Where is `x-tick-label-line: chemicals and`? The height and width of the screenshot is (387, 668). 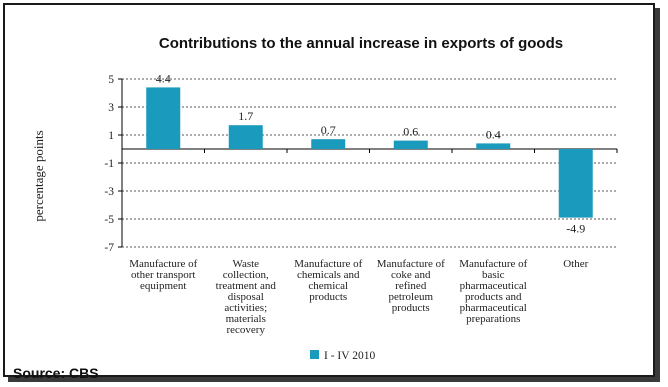
x-tick-label-line: chemicals and is located at coordinates (328, 275).